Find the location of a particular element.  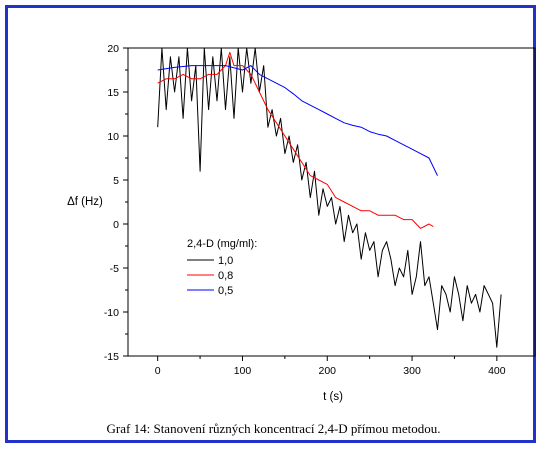

y-tick-label: 10 is located at coordinates (113, 137).